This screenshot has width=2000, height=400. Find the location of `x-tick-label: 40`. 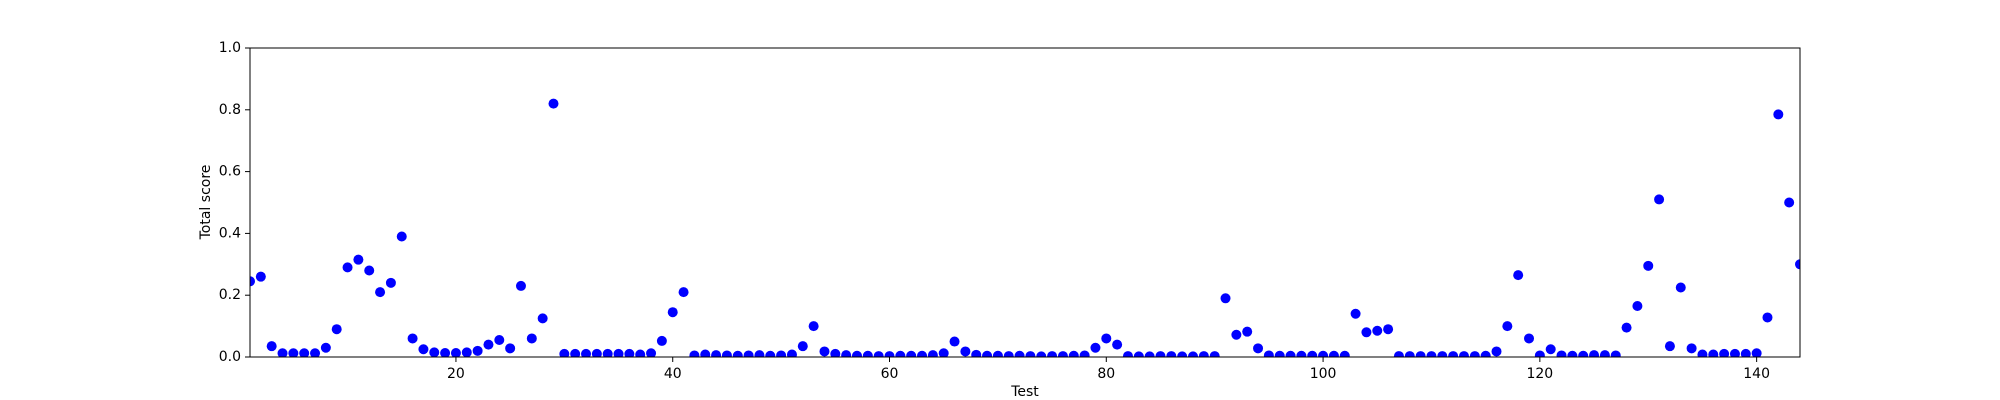

x-tick-label: 40 is located at coordinates (673, 374).